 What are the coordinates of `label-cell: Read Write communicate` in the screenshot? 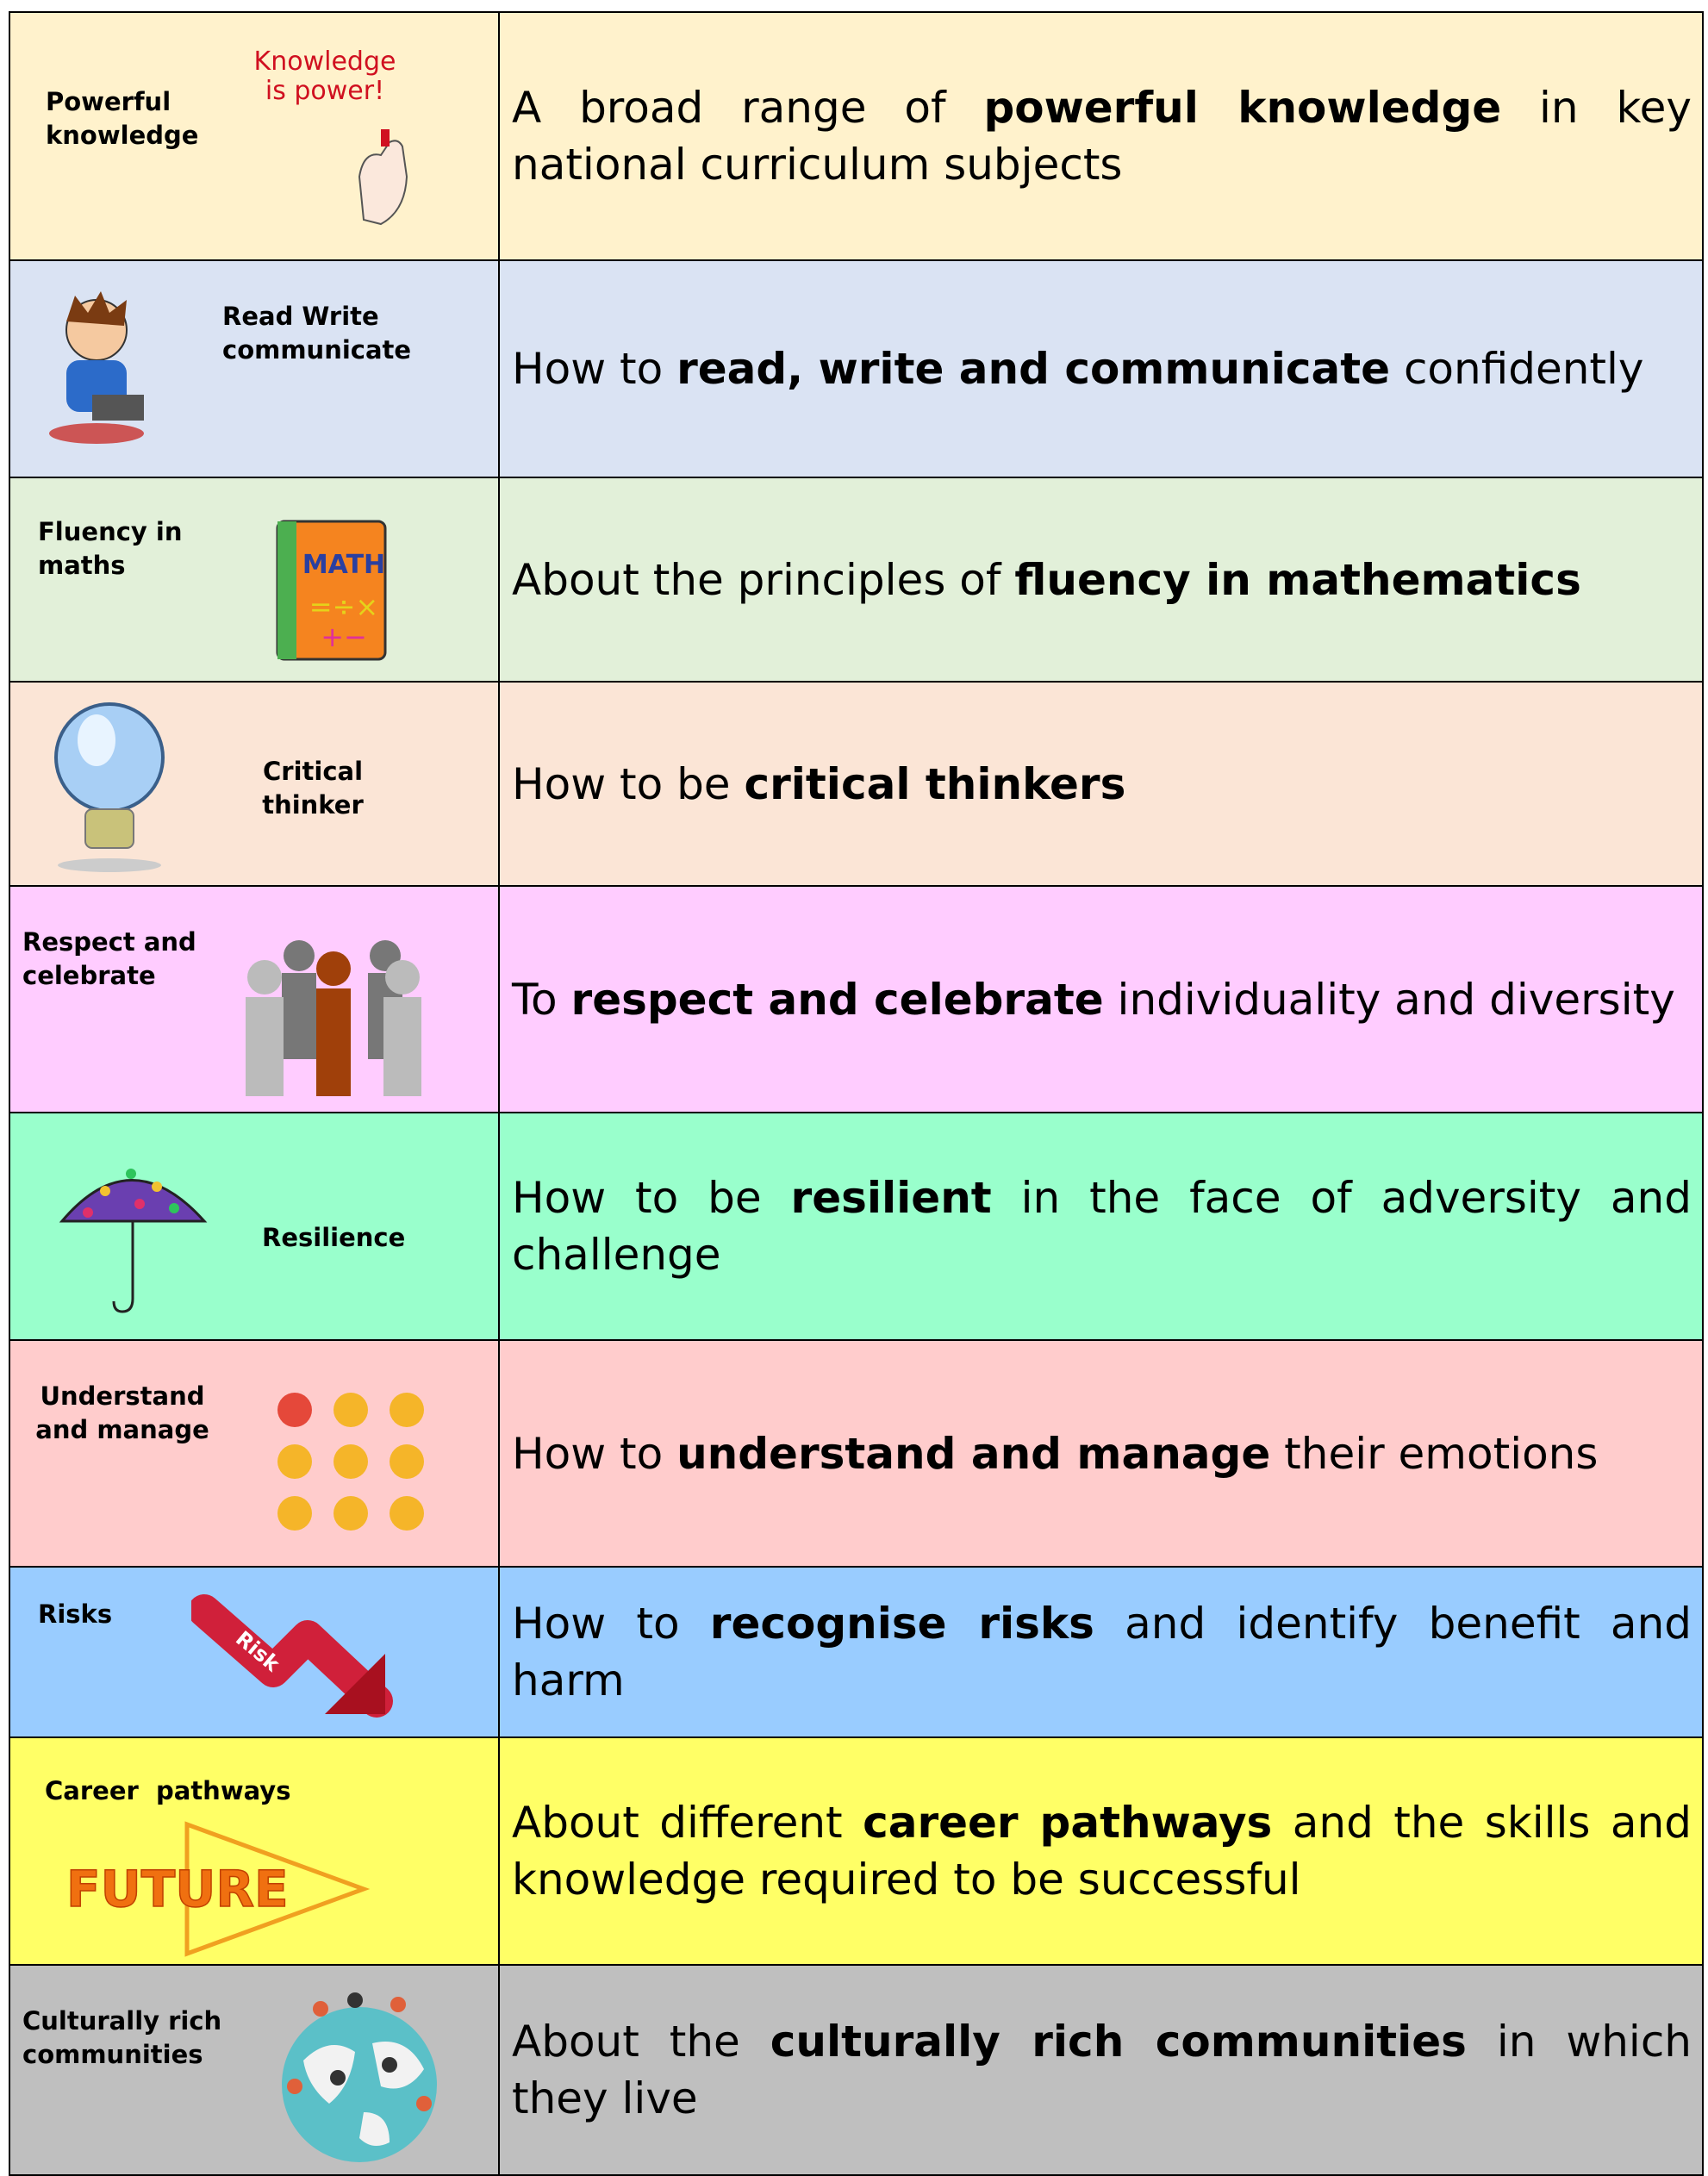 It's located at (255, 369).